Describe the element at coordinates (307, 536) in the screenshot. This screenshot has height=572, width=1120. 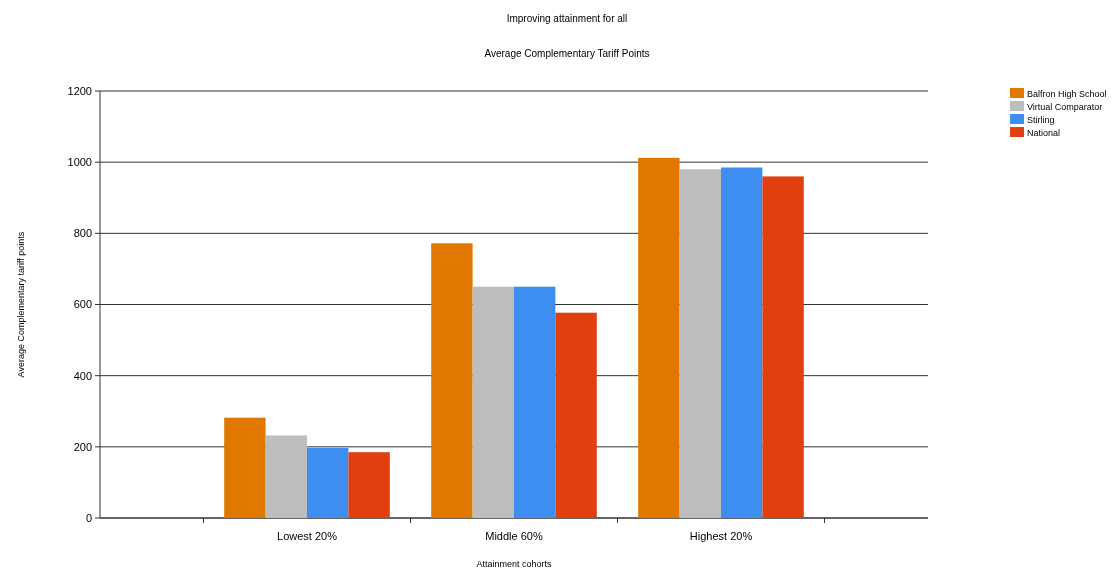
I see `x-tick-label: Lowest 20%` at that location.